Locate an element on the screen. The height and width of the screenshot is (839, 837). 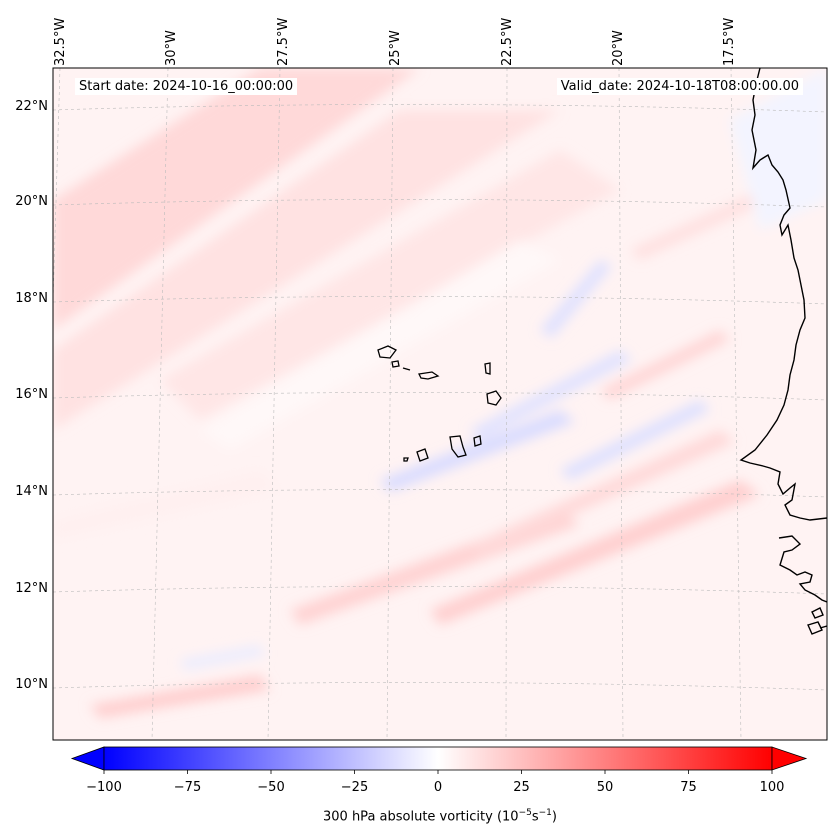
colorbar-tick-label: −50 is located at coordinates (271, 787).